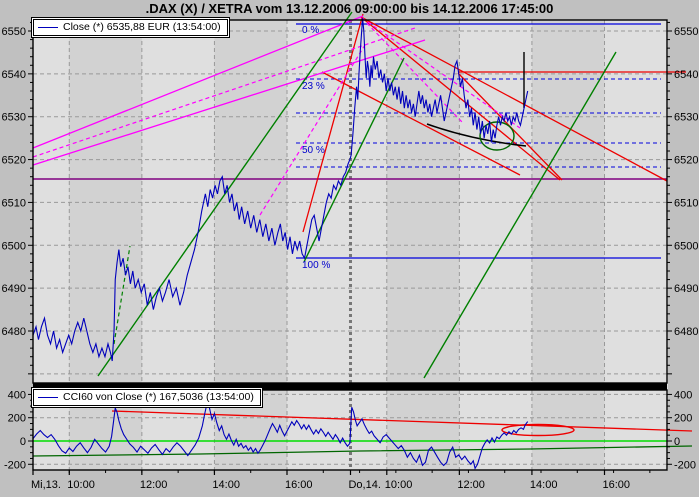 Image resolution: width=699 pixels, height=497 pixels. What do you see at coordinates (313, 150) in the screenshot?
I see `fib-level-label: 50 %` at bounding box center [313, 150].